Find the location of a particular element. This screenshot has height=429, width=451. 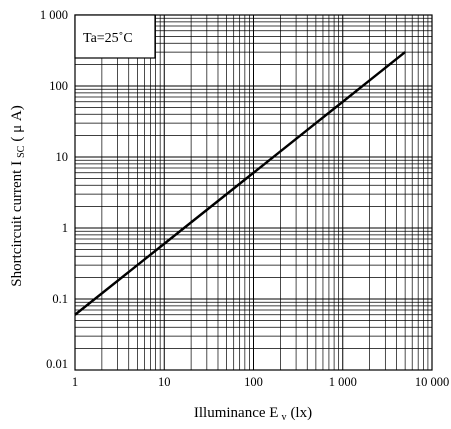

x-tick-label: 10 is located at coordinates (164, 382).